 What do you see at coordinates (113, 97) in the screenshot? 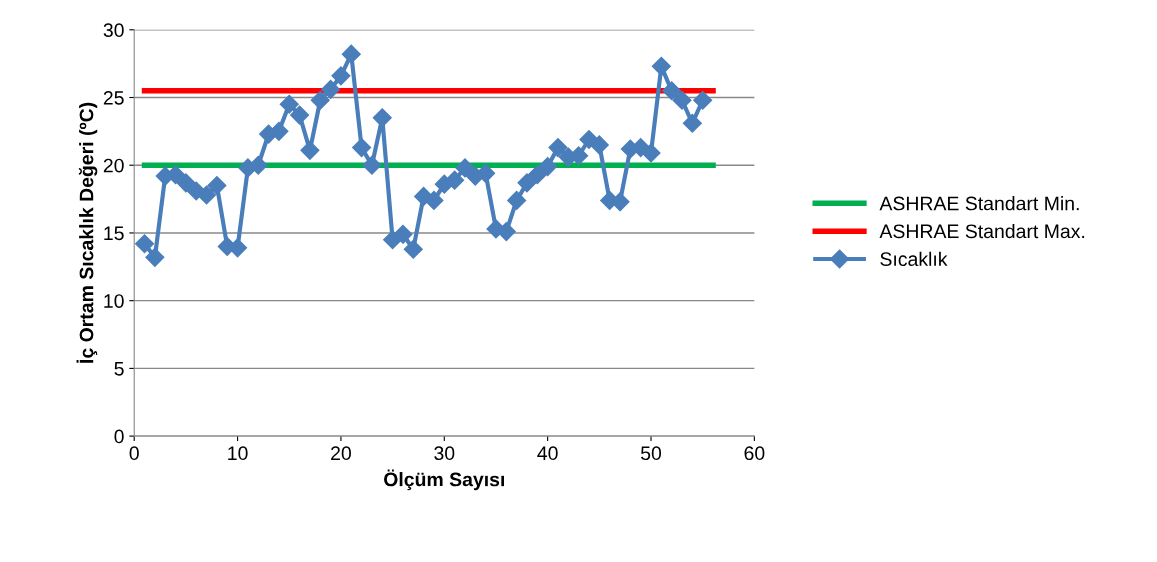
I see `y-tick-label: 25` at bounding box center [113, 97].